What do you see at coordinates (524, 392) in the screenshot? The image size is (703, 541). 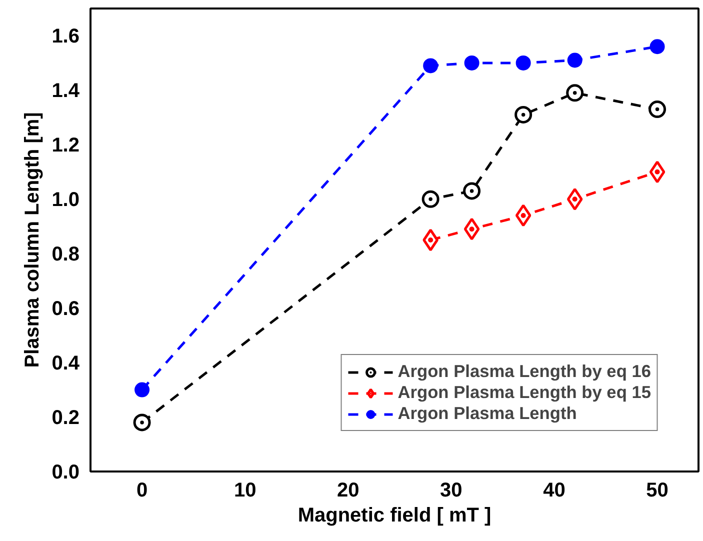 I see `legend-label: Argon Plasma Length by eq 15` at bounding box center [524, 392].